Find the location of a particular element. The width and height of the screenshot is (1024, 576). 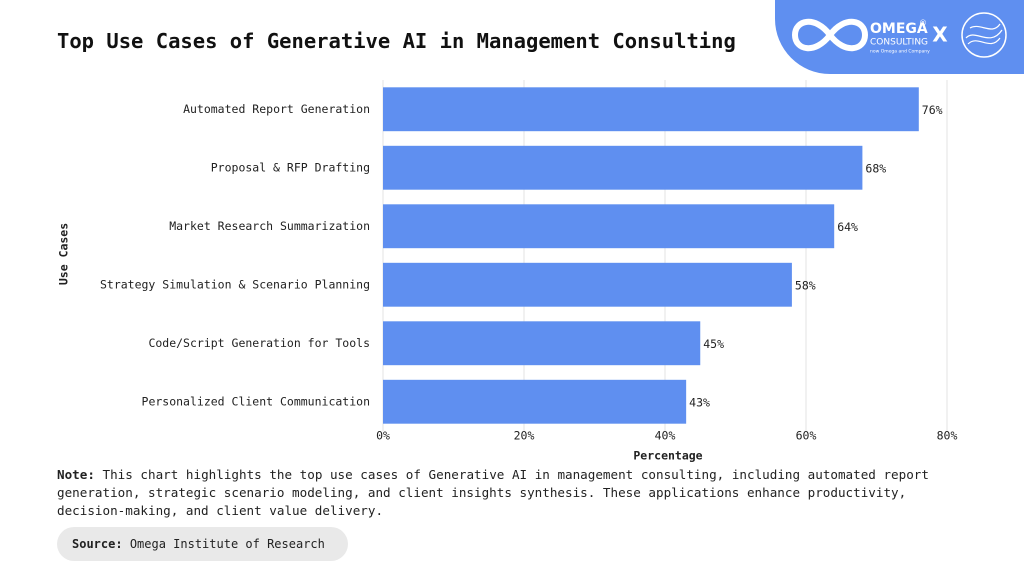

logo-sub: CONSULTING is located at coordinates (899, 43).